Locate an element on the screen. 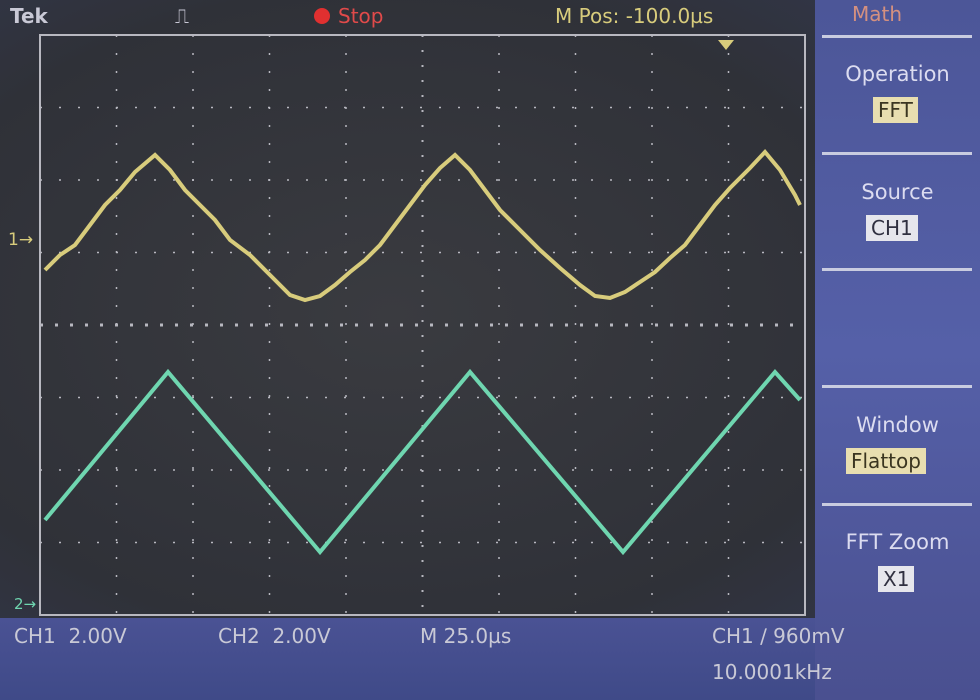  menu-label: FFT Zoom is located at coordinates (897, 542).